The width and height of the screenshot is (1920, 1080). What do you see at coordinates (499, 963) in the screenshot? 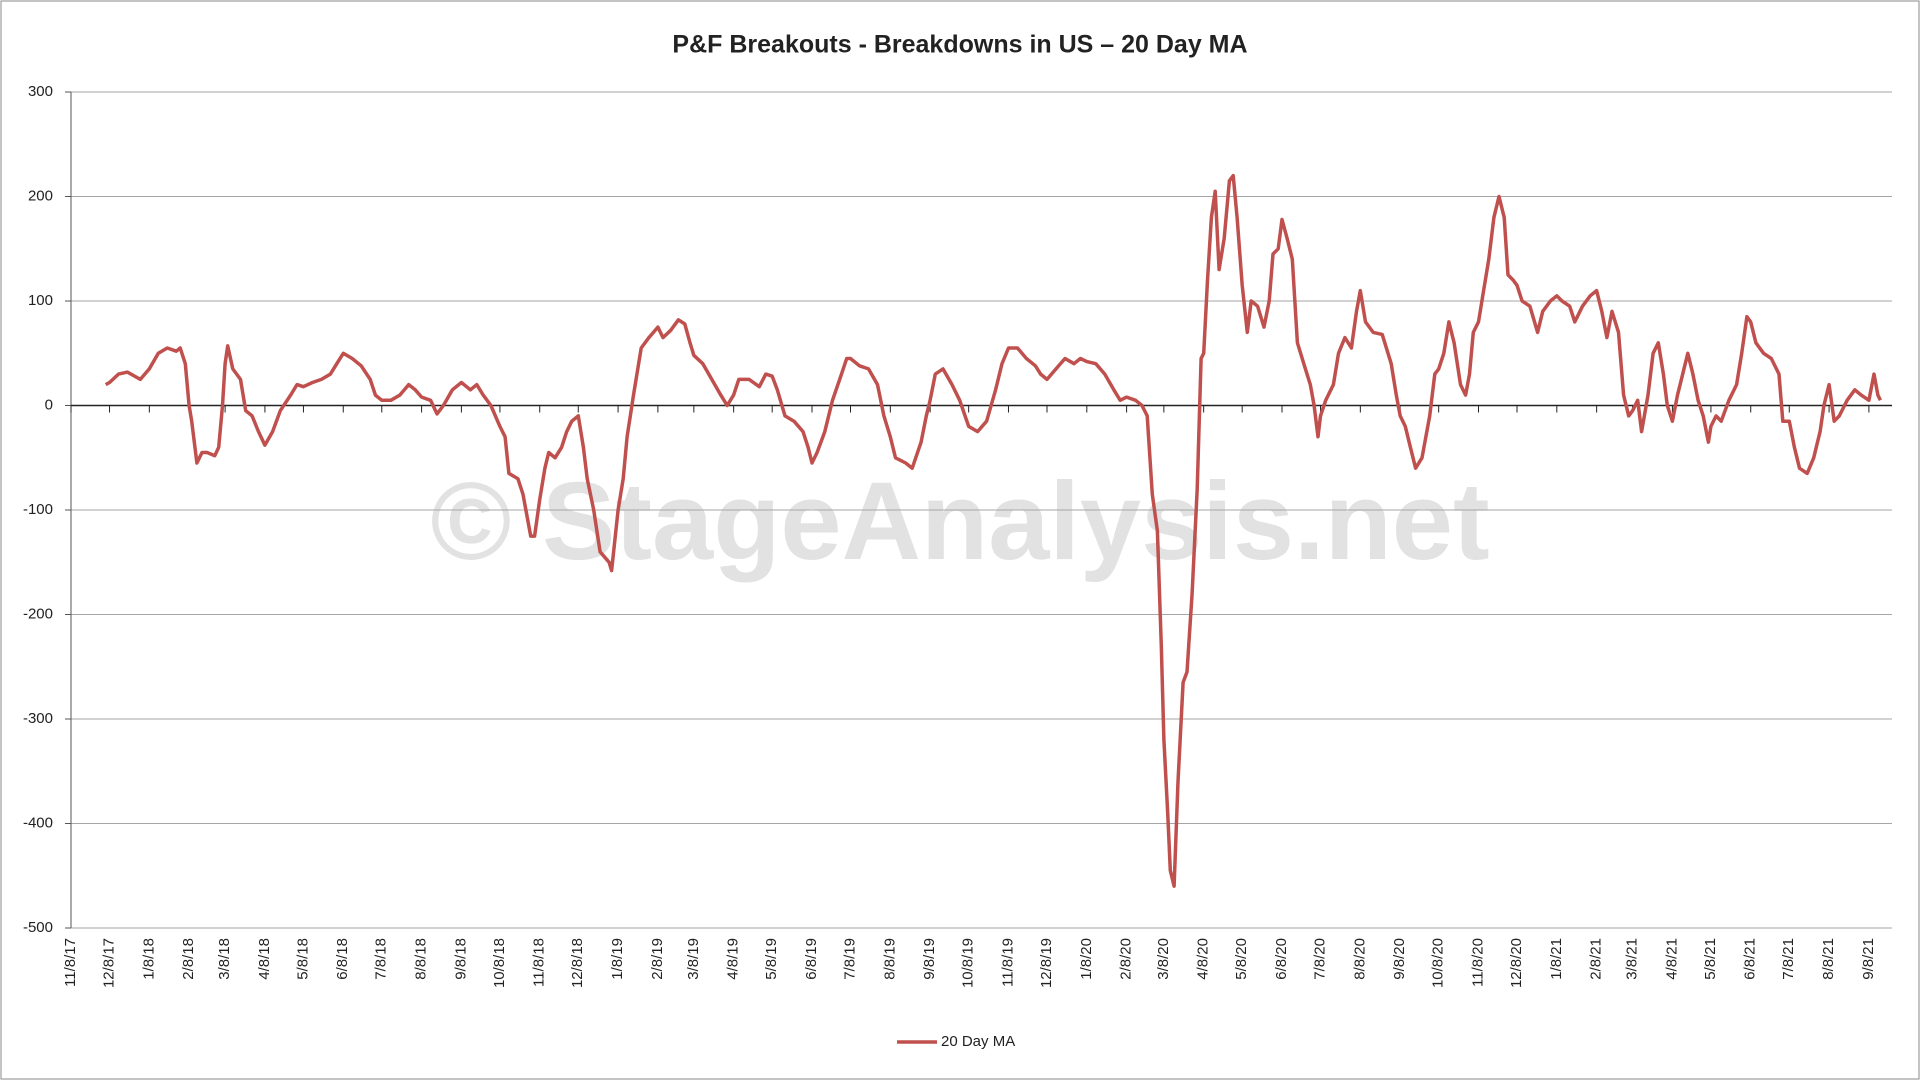
I see `x-tick-label: 10/8/18` at bounding box center [499, 963].